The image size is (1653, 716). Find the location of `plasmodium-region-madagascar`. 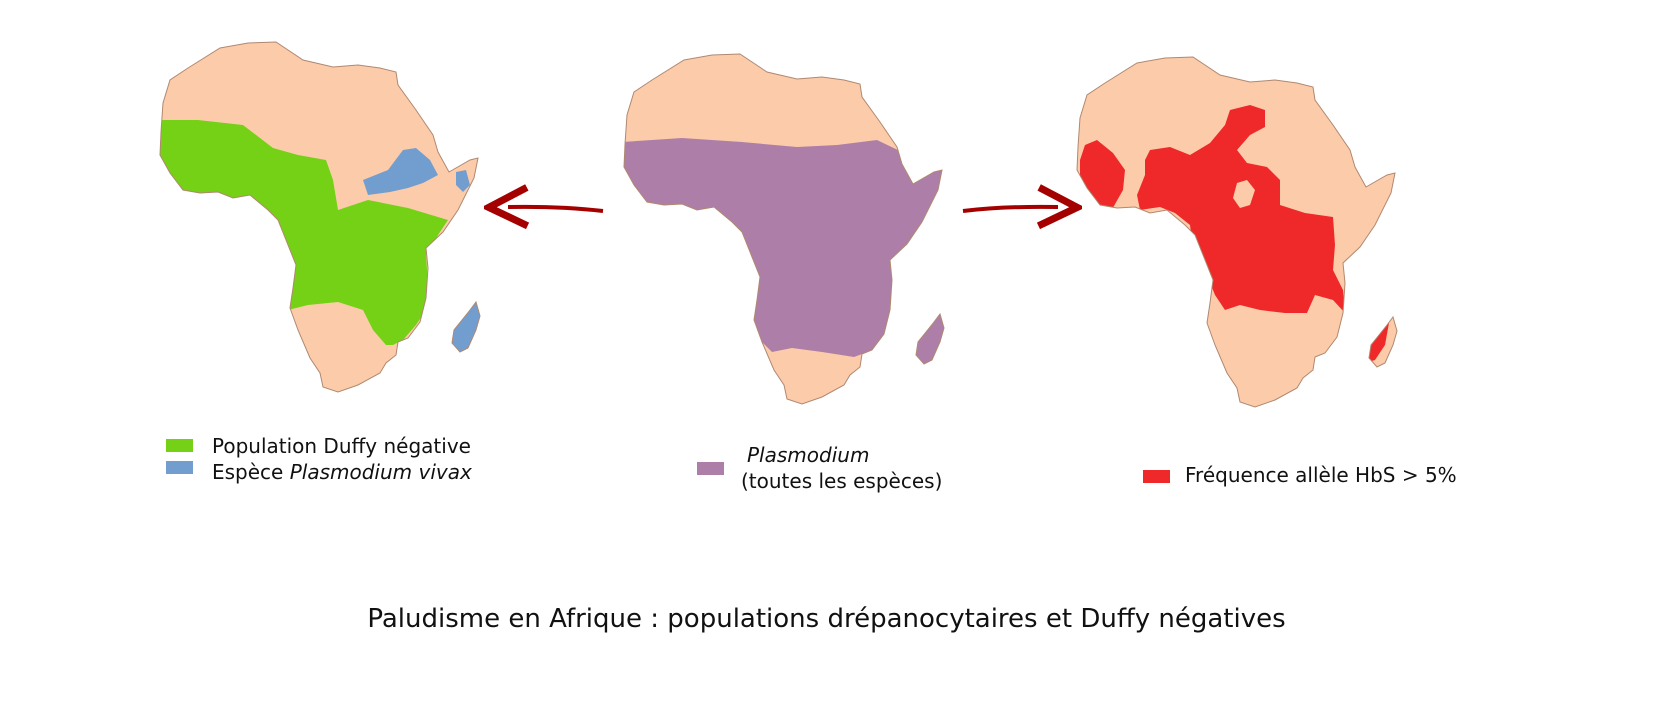

plasmodium-region-madagascar is located at coordinates (930, 339).